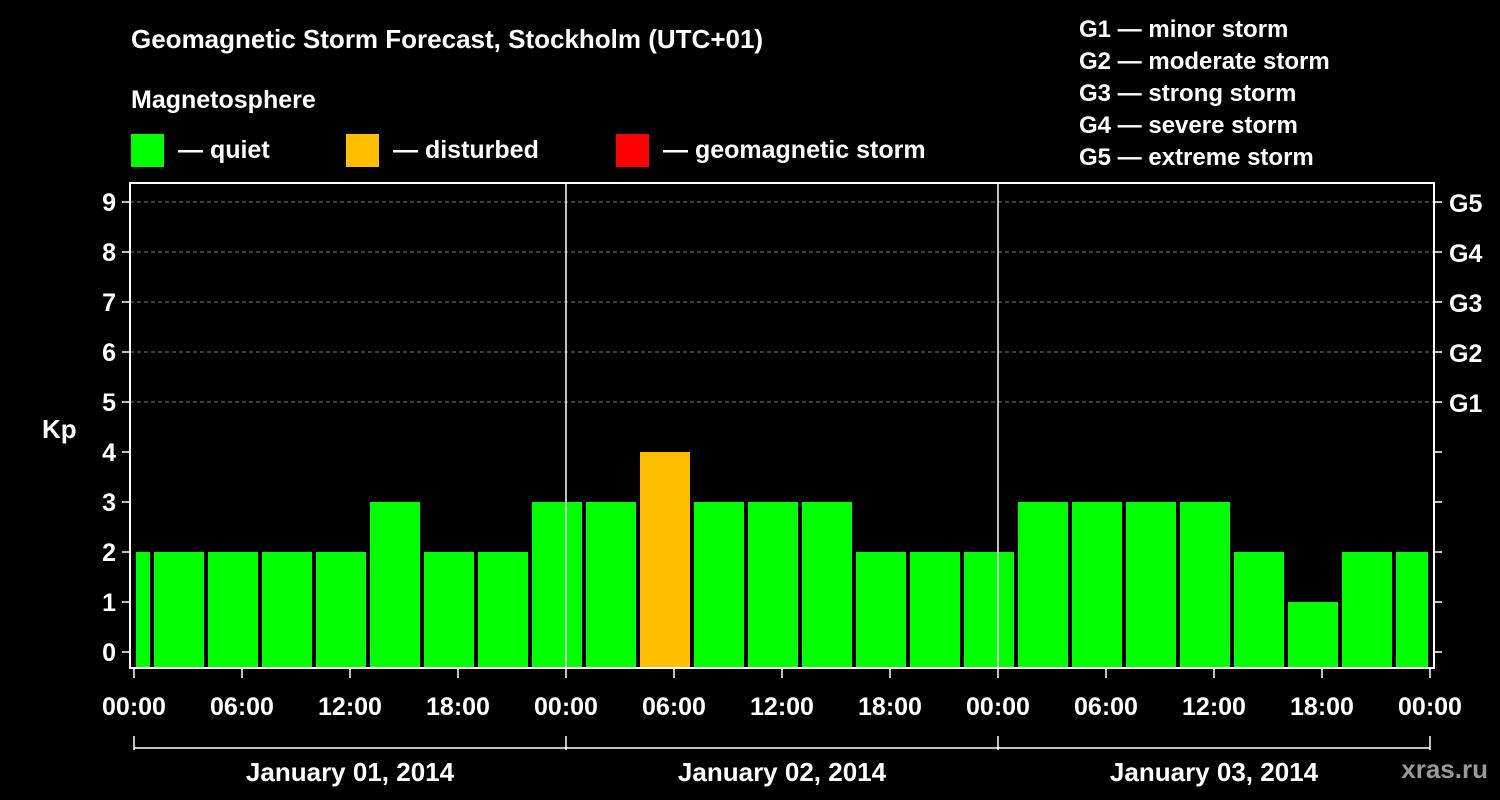 The height and width of the screenshot is (800, 1500). I want to click on y-tick-label-9: 9, so click(109, 203).